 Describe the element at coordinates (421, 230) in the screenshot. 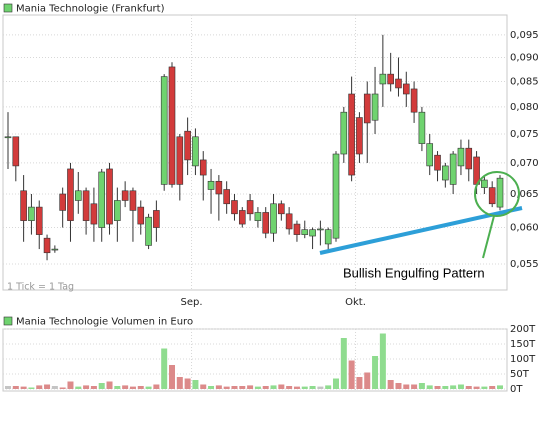

I see `trend-line` at that location.